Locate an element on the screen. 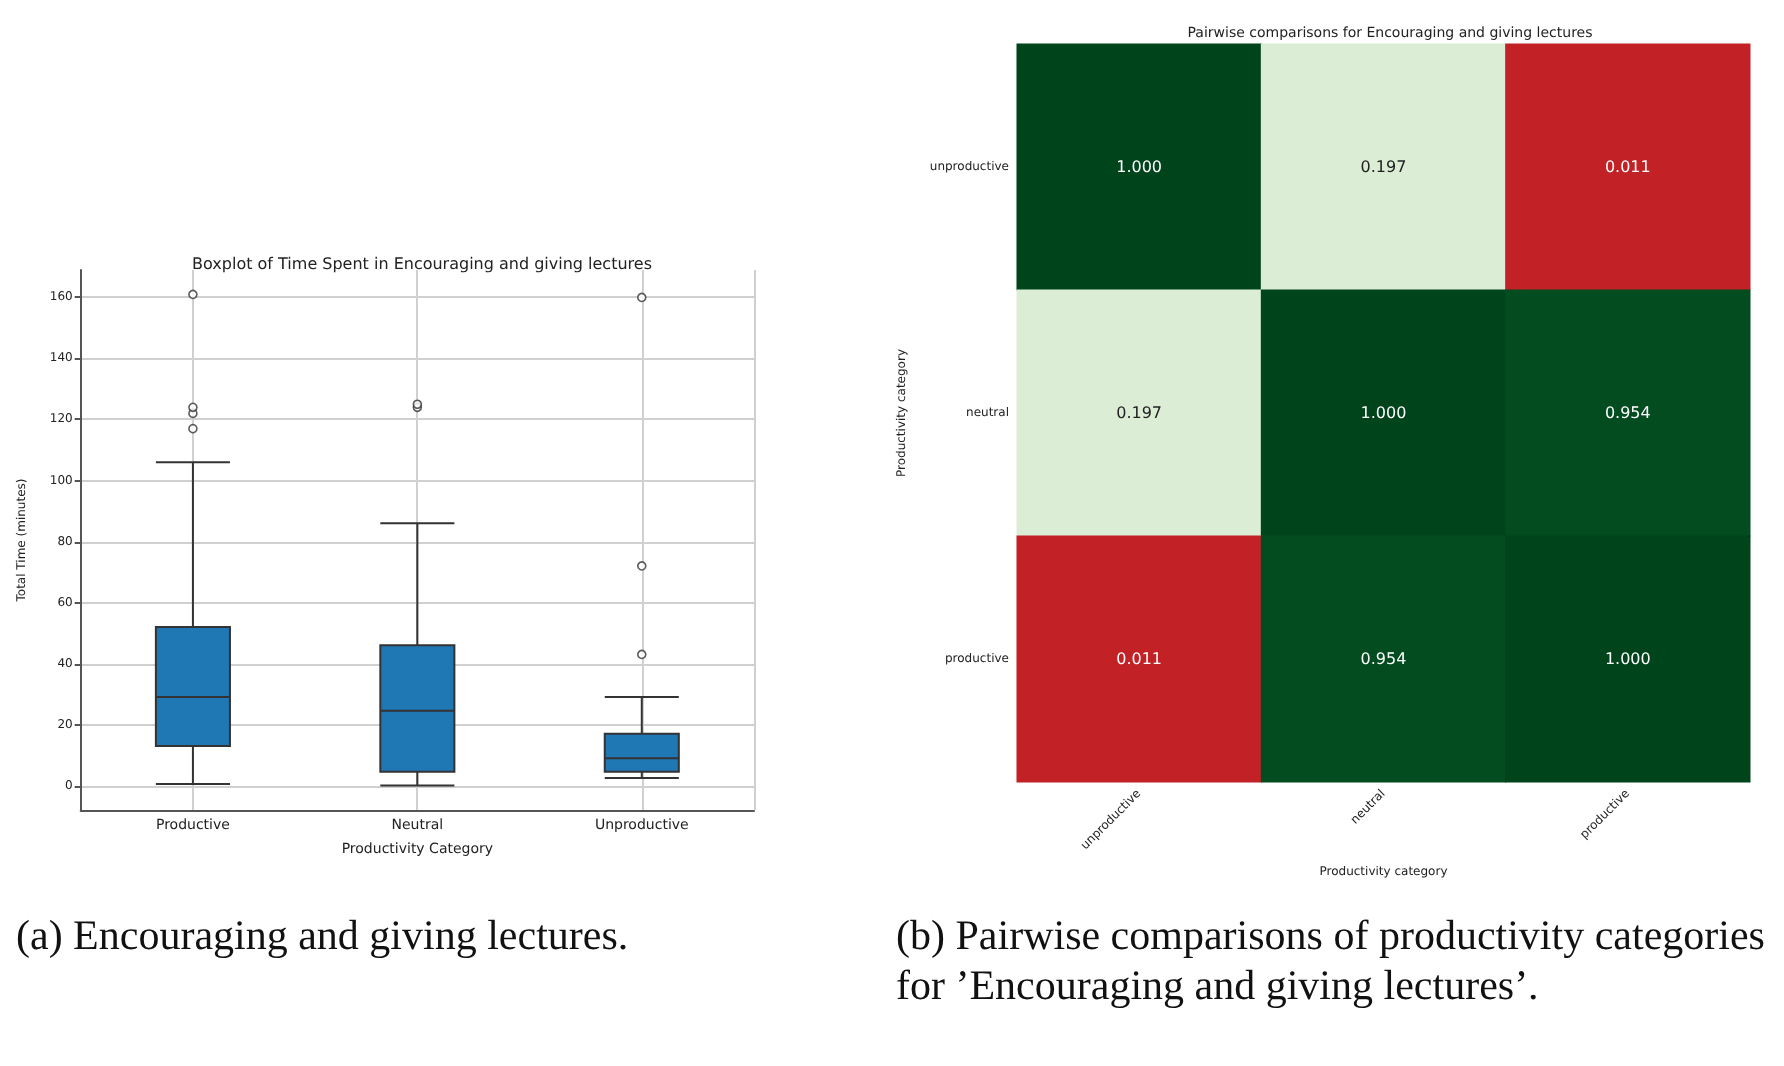 Image resolution: width=1784 pixels, height=1066 pixels. chart-title: Boxplot of Time Spent in Encouraging and giving lectures is located at coordinates (422, 264).